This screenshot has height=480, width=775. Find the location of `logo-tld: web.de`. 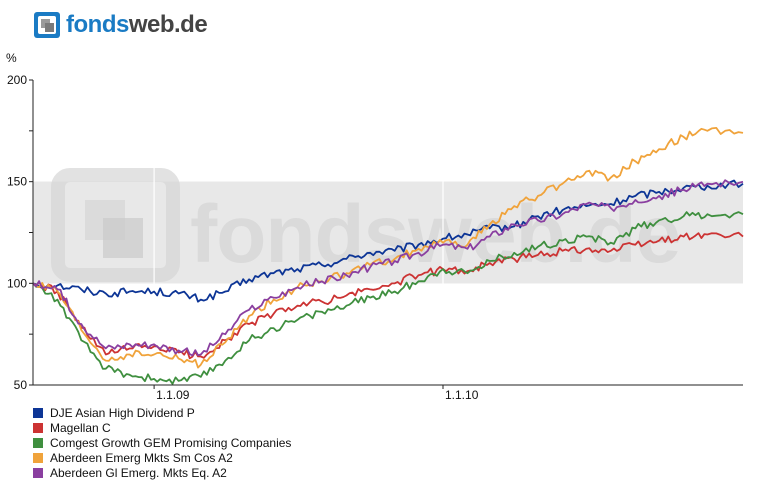

logo-tld: web.de is located at coordinates (168, 24).